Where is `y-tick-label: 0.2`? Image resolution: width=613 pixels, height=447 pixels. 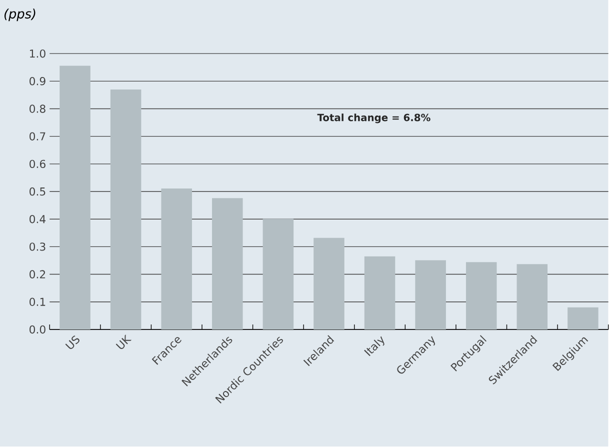
y-tick-label: 0.2 is located at coordinates (38, 274).